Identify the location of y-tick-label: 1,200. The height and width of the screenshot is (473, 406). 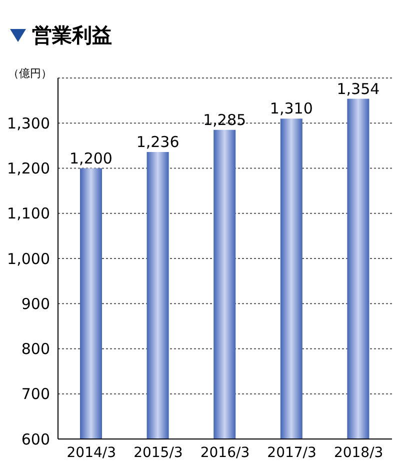
(28, 169).